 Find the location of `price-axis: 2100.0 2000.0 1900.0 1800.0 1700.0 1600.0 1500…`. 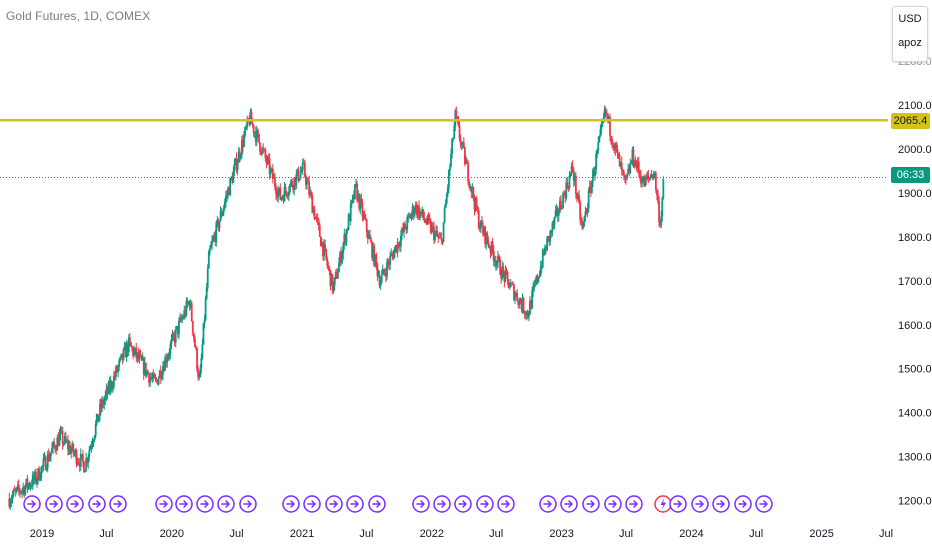

price-axis: 2100.0 2000.0 1900.0 1800.0 1700.0 1600.0 1500… is located at coordinates (915, 282).